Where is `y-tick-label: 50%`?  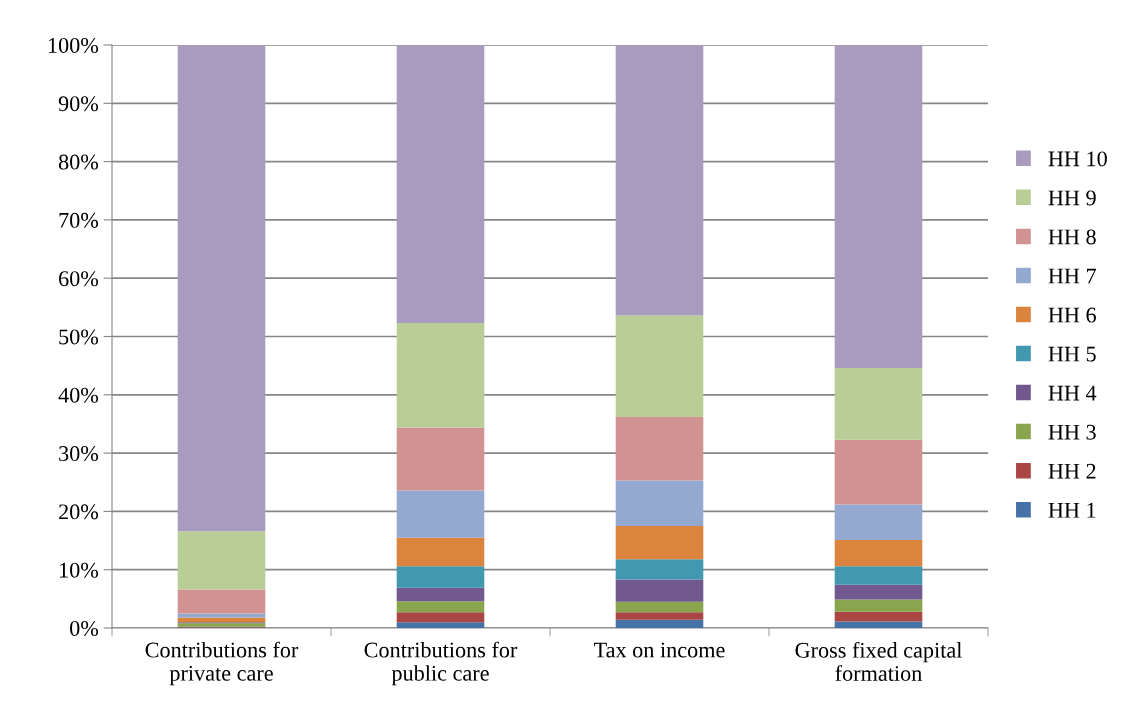
y-tick-label: 50% is located at coordinates (79, 337).